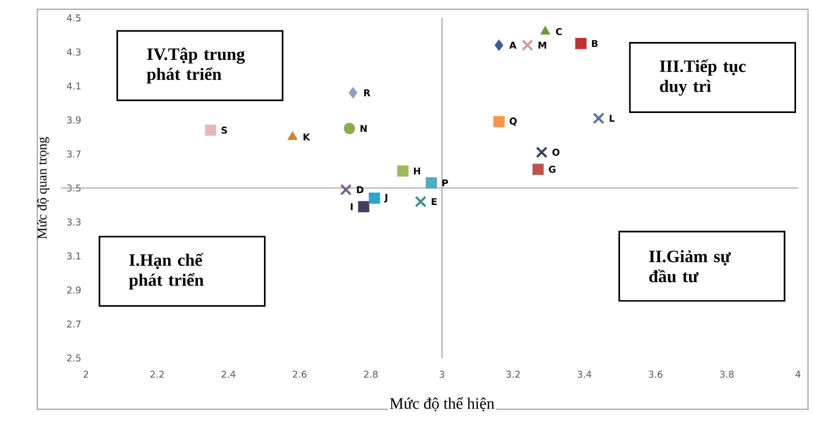 This screenshot has height=436, width=813. What do you see at coordinates (74, 222) in the screenshot?
I see `y-tick-label: 3.3` at bounding box center [74, 222].